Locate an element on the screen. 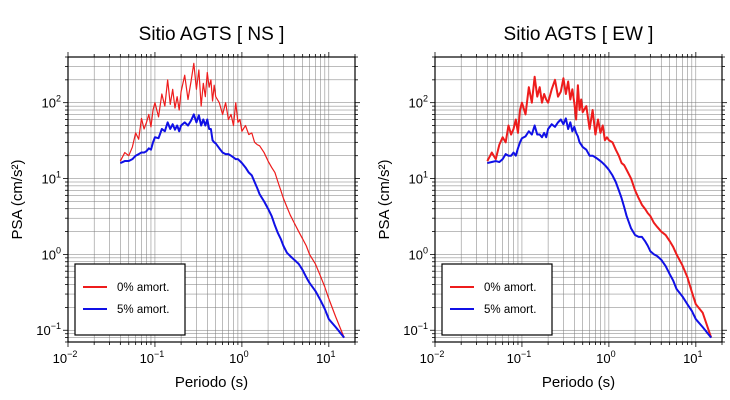 This screenshot has height=400, width=730. chart-title: Sitio AGTS [ NS ] is located at coordinates (212, 34).